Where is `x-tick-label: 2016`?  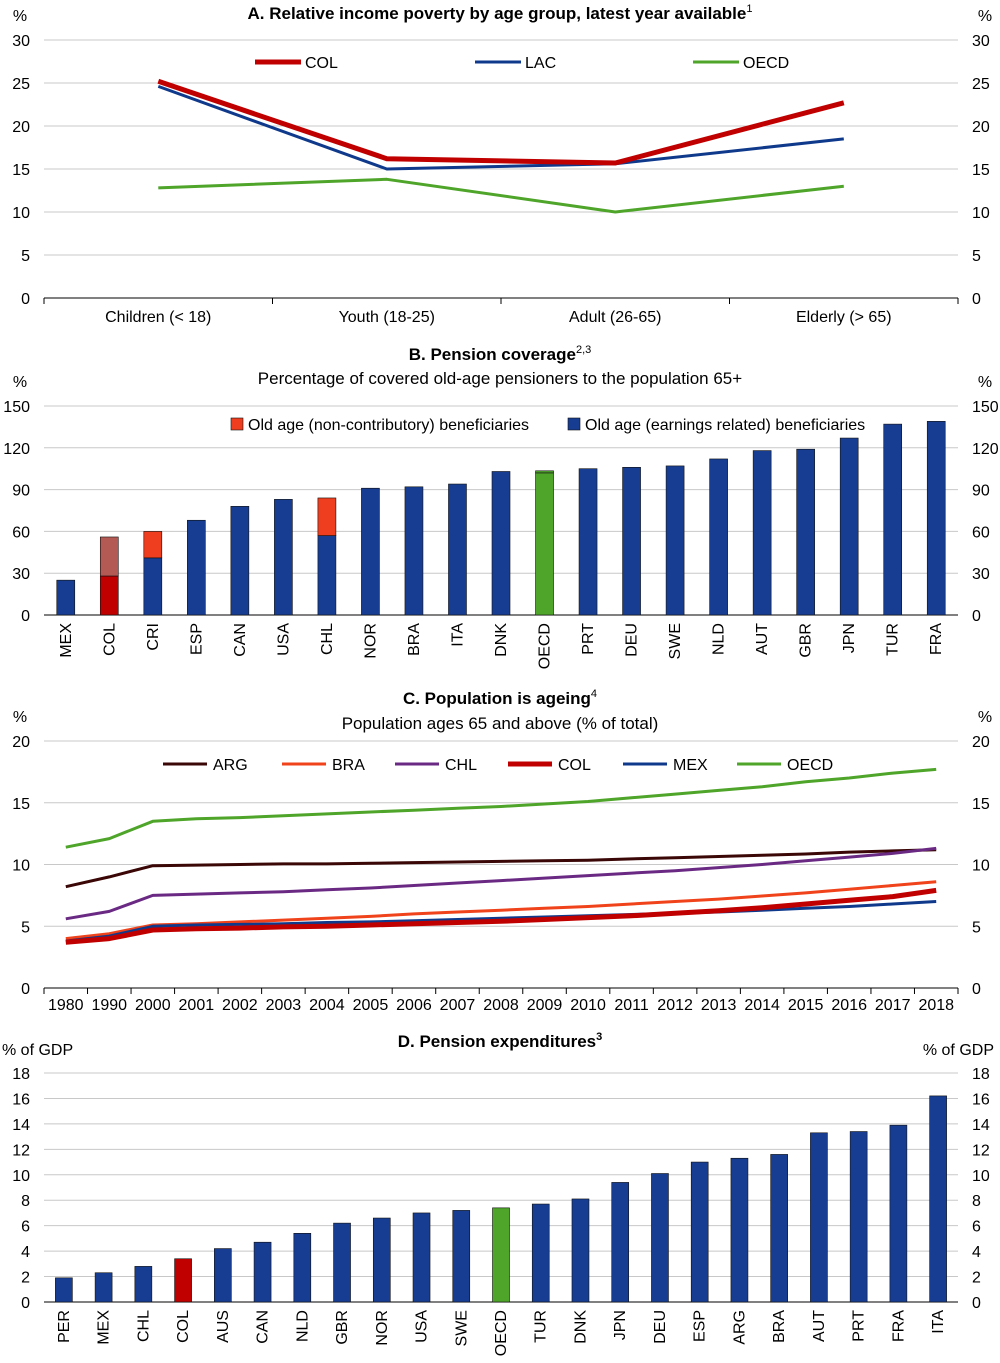
x-tick-label: 2016 is located at coordinates (849, 1005).